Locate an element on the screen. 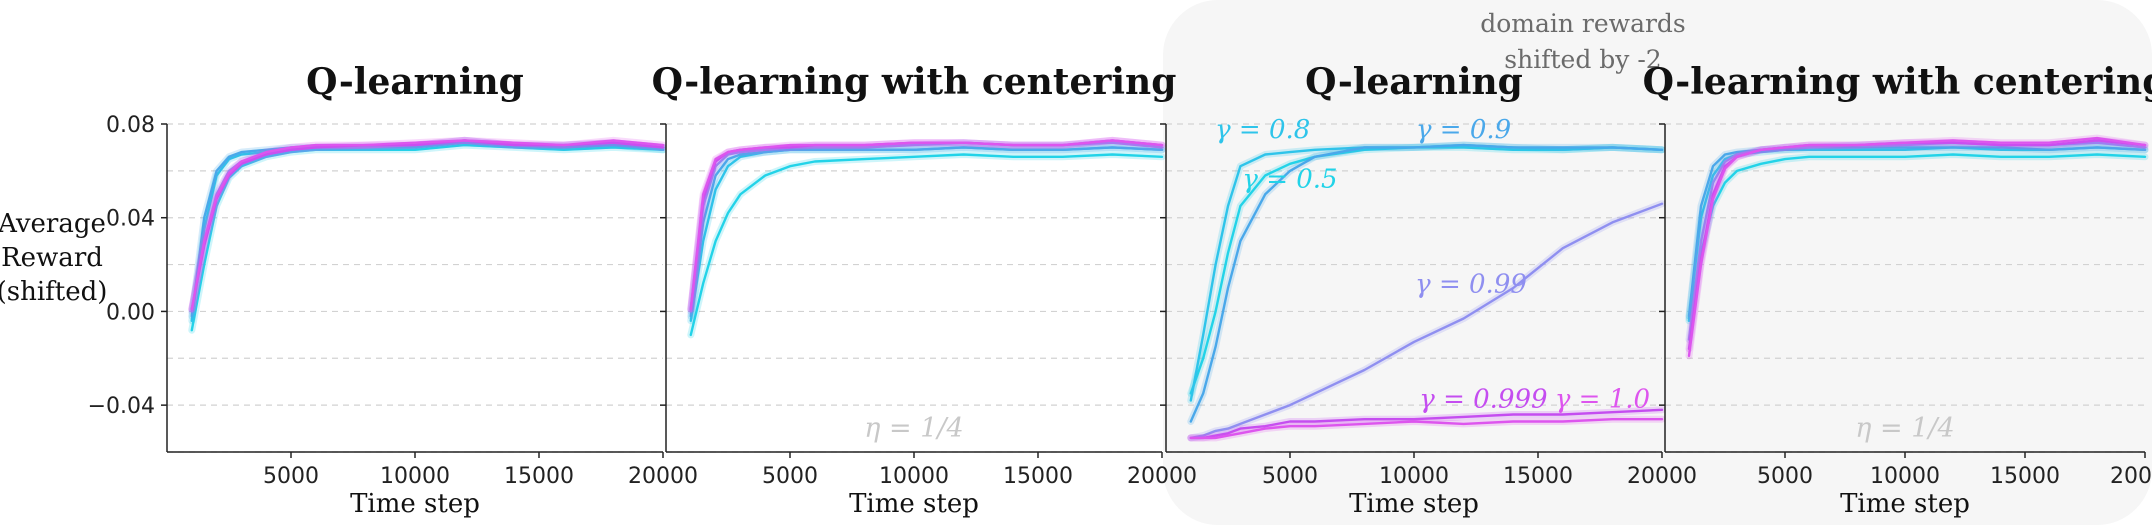 The width and height of the screenshot is (2152, 525). y-axis-label-line-1: Average is located at coordinates (53, 224).